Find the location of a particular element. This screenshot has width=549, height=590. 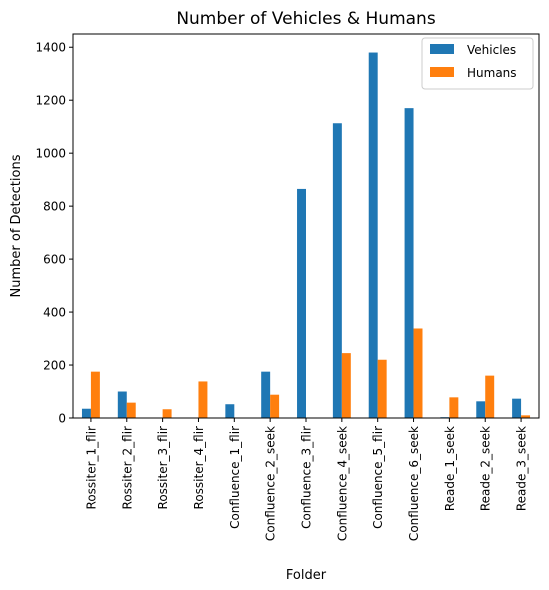

bar-humans-rossiter-1-flir is located at coordinates (95, 394).